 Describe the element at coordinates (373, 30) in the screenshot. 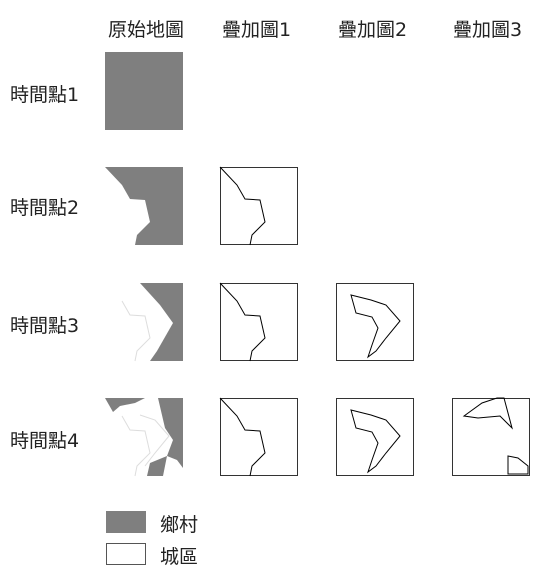

I see `column-header-overlay-2: 疊加圖2` at that location.